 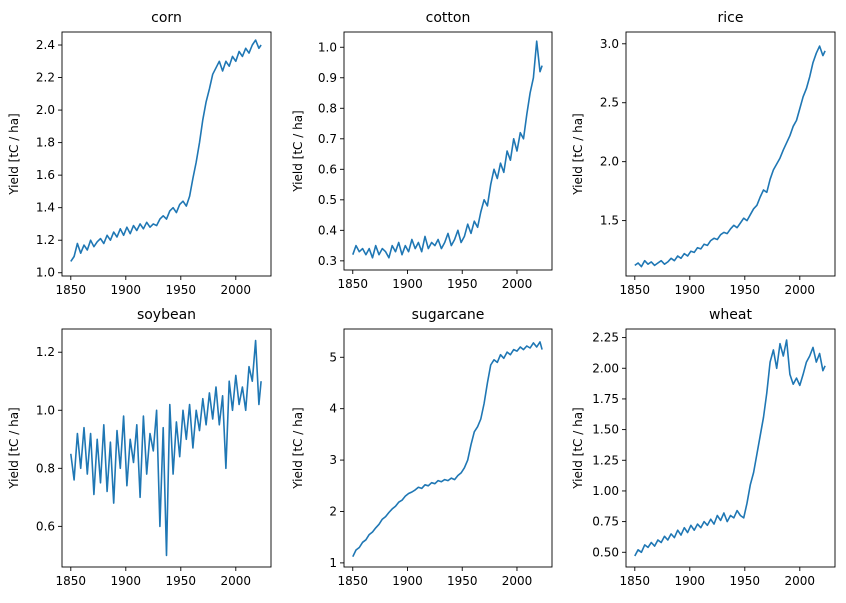 What do you see at coordinates (166, 18) in the screenshot?
I see `subplot-title: corn` at bounding box center [166, 18].